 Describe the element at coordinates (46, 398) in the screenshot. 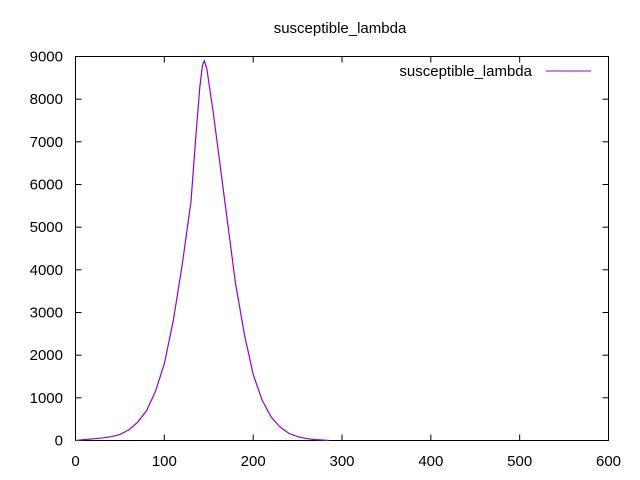

I see `y-tick-label: 1000` at that location.